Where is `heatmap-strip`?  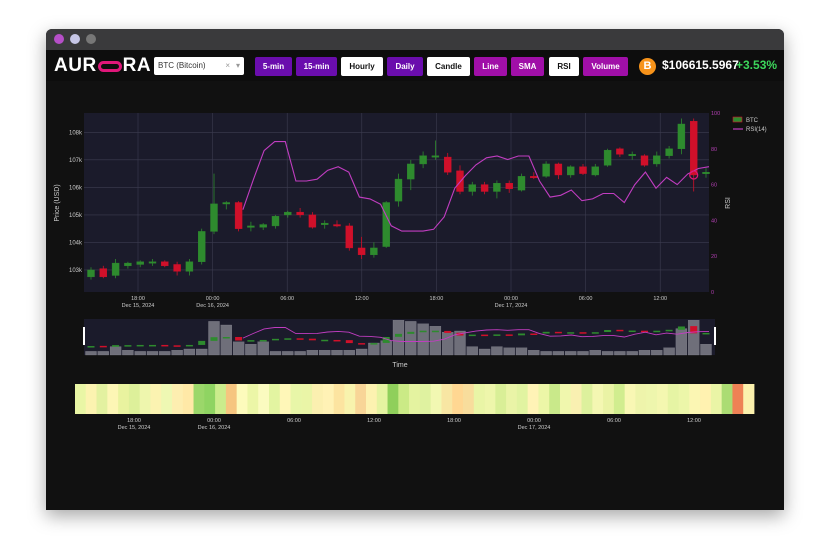 heatmap-strip is located at coordinates (415, 399).